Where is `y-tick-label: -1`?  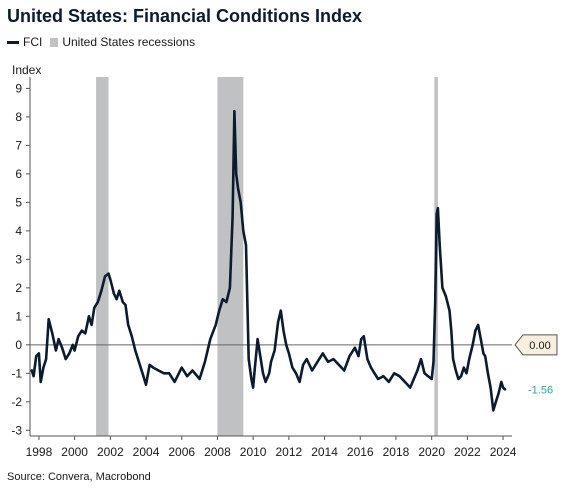 y-tick-label: -1 is located at coordinates (16, 373).